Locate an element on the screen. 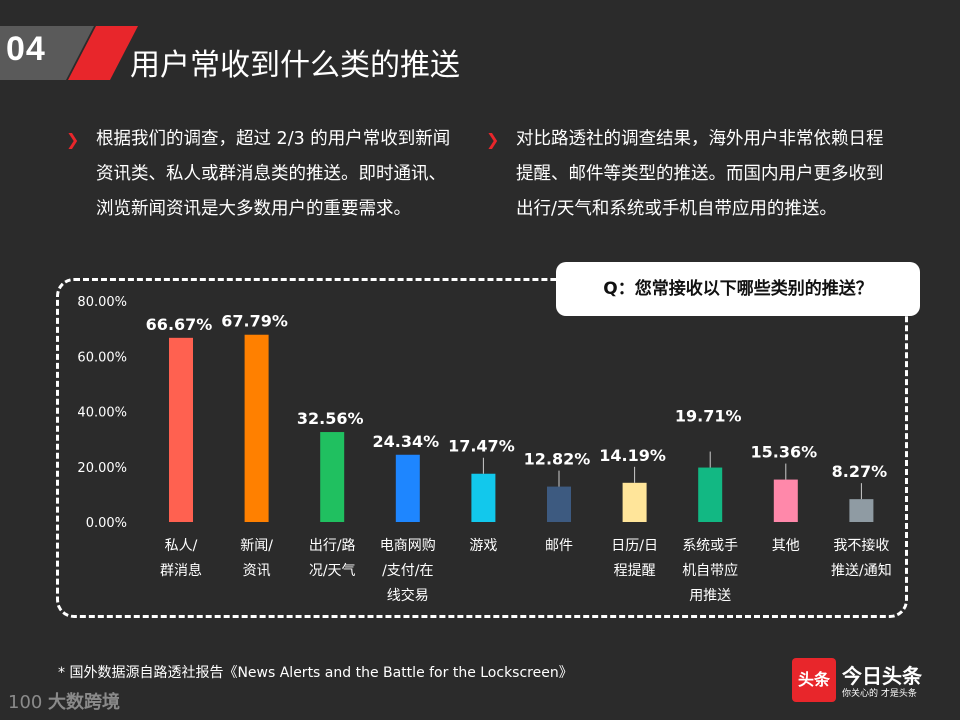  brand-left-name: 大数跨境 is located at coordinates (84, 702).